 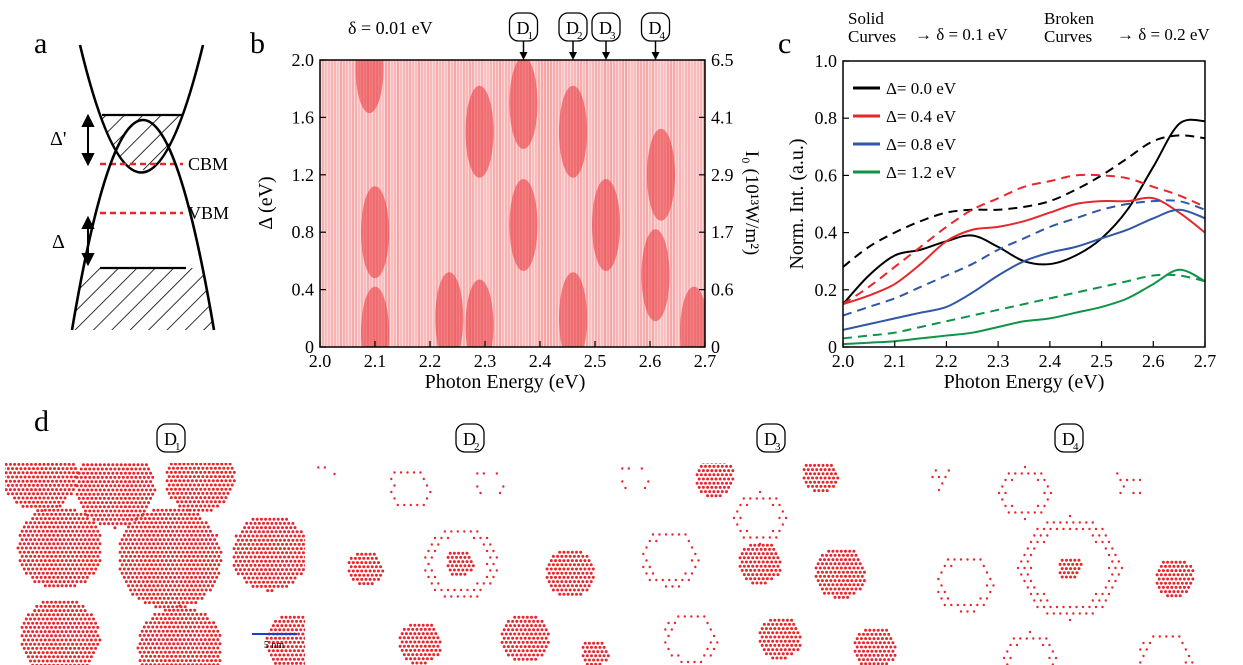 What do you see at coordinates (1076, 447) in the screenshot?
I see `state-map-title-4-subscript: 4` at bounding box center [1076, 447].